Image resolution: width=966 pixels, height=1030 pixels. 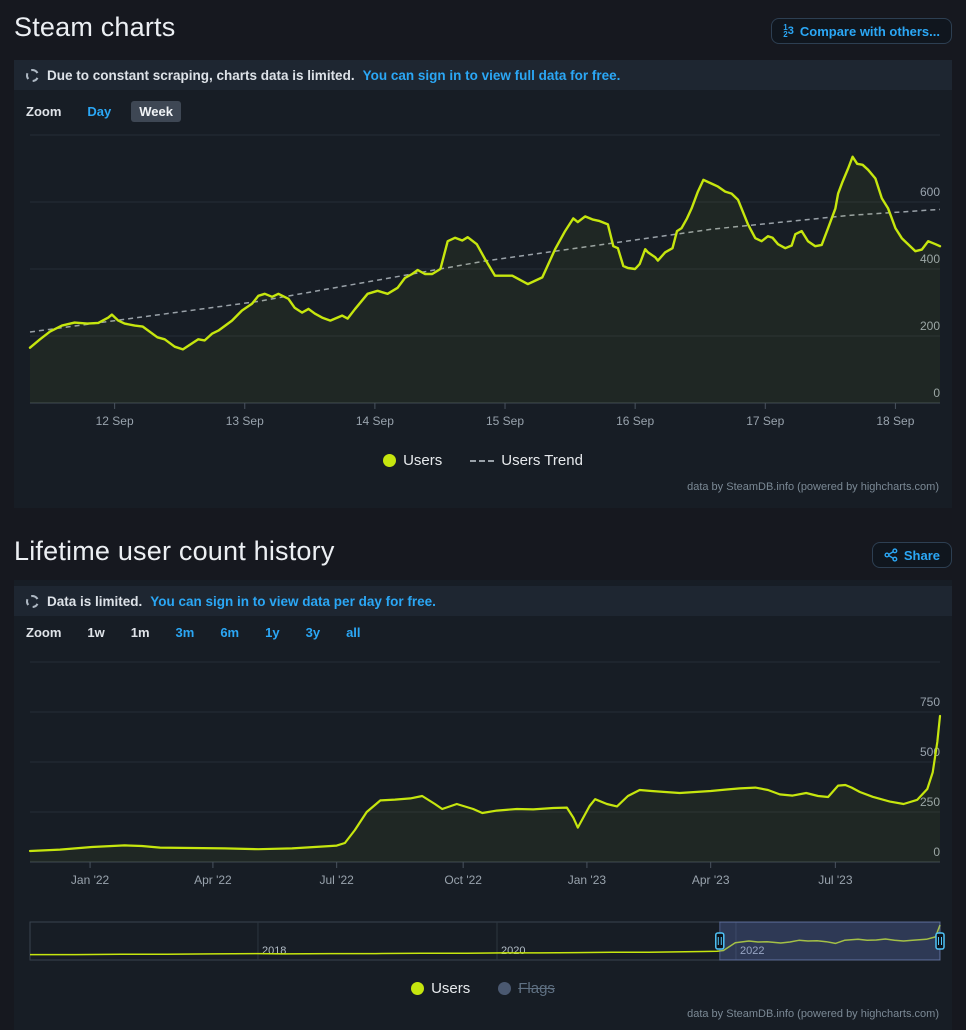 What do you see at coordinates (835, 880) in the screenshot?
I see `axis-label: Jul '23` at bounding box center [835, 880].